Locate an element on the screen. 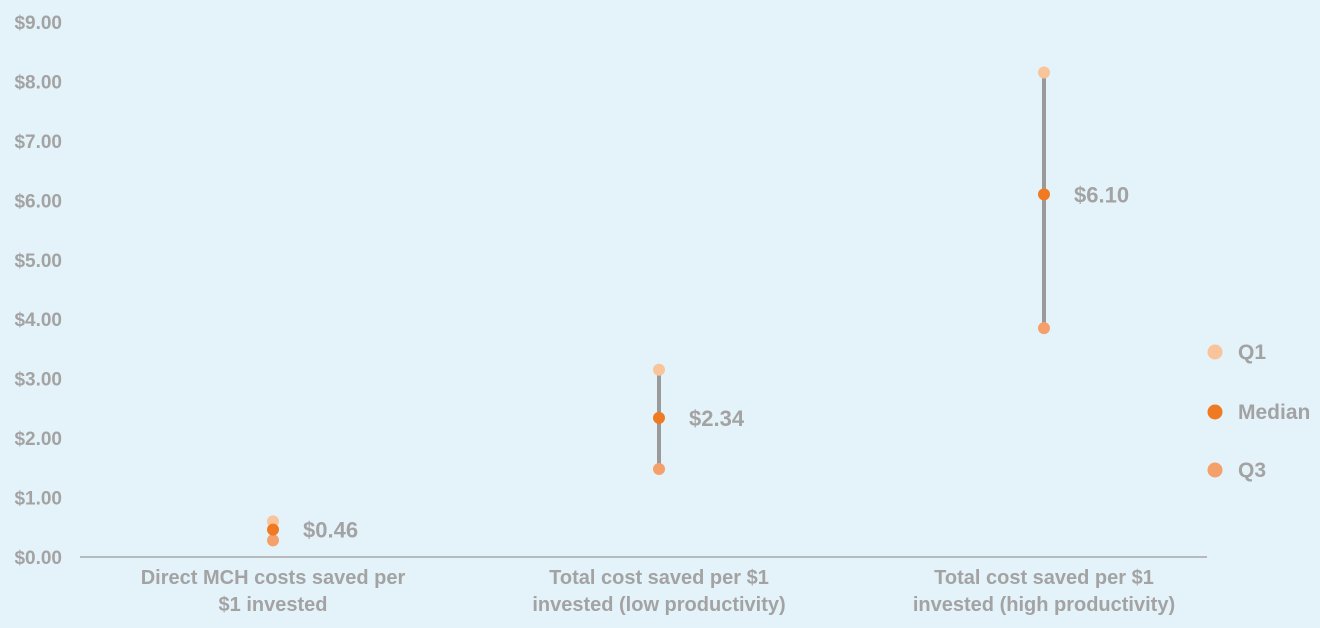 The height and width of the screenshot is (628, 1320). data-label: $2.34 is located at coordinates (717, 418).